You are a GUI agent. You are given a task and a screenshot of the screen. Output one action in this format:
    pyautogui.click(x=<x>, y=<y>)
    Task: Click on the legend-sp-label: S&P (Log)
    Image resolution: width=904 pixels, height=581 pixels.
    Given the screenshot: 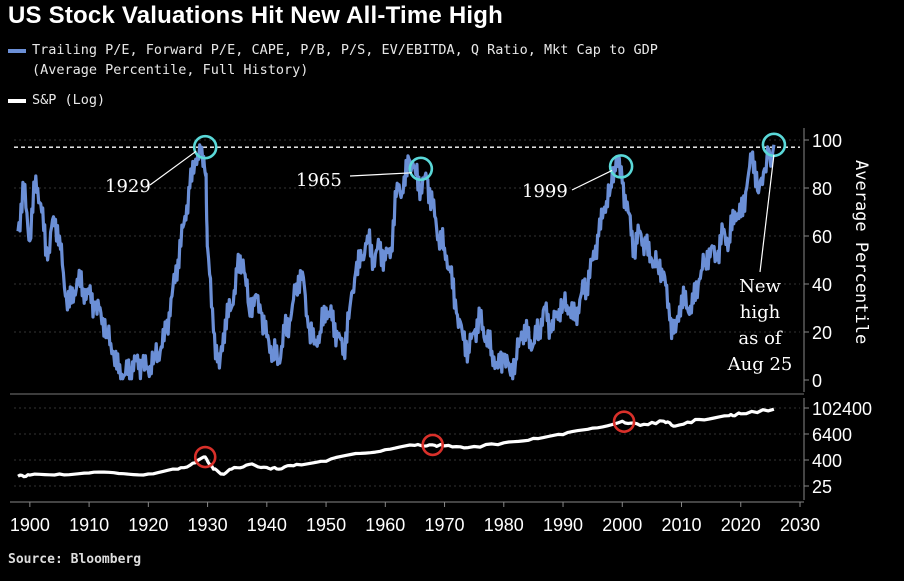 What is the action you would take?
    pyautogui.click(x=69, y=100)
    